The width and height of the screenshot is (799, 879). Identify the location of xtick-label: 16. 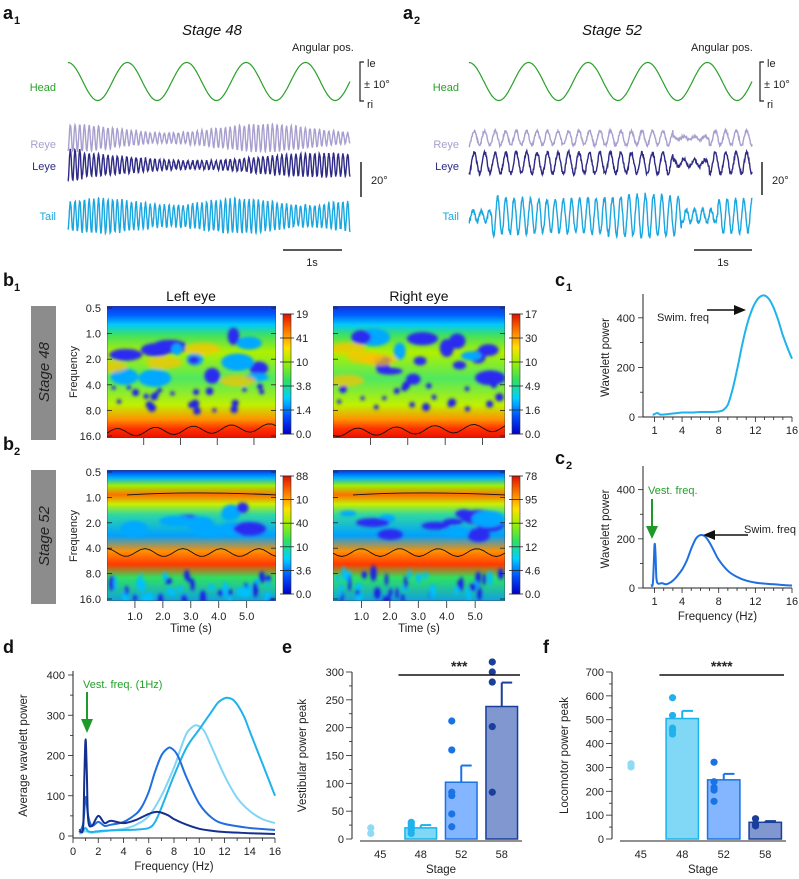
(792, 431).